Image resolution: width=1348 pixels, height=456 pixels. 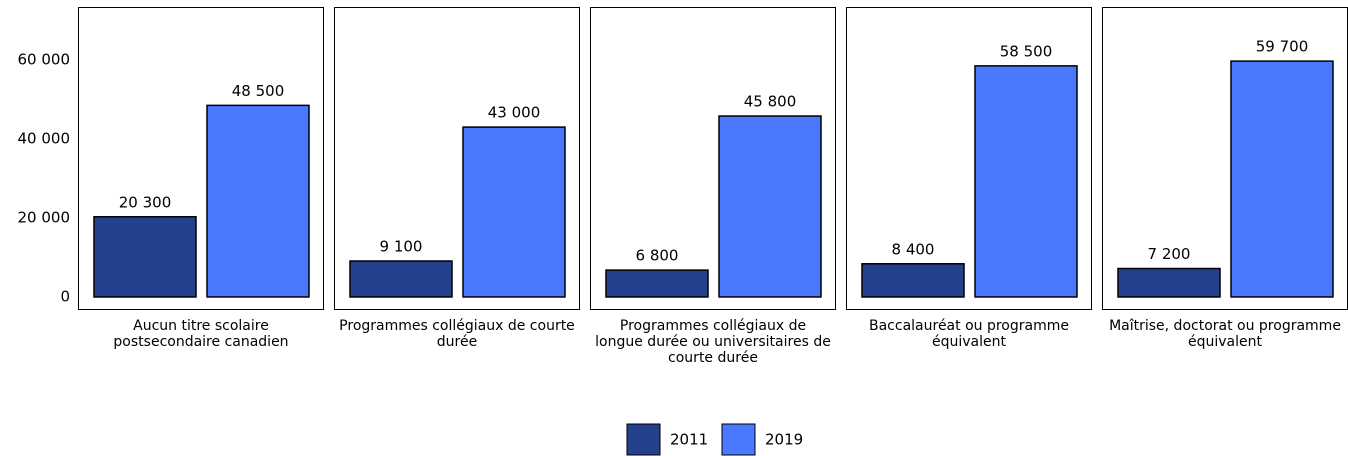 What do you see at coordinates (1026, 51) in the screenshot?
I see `value-label: 58 500` at bounding box center [1026, 51].